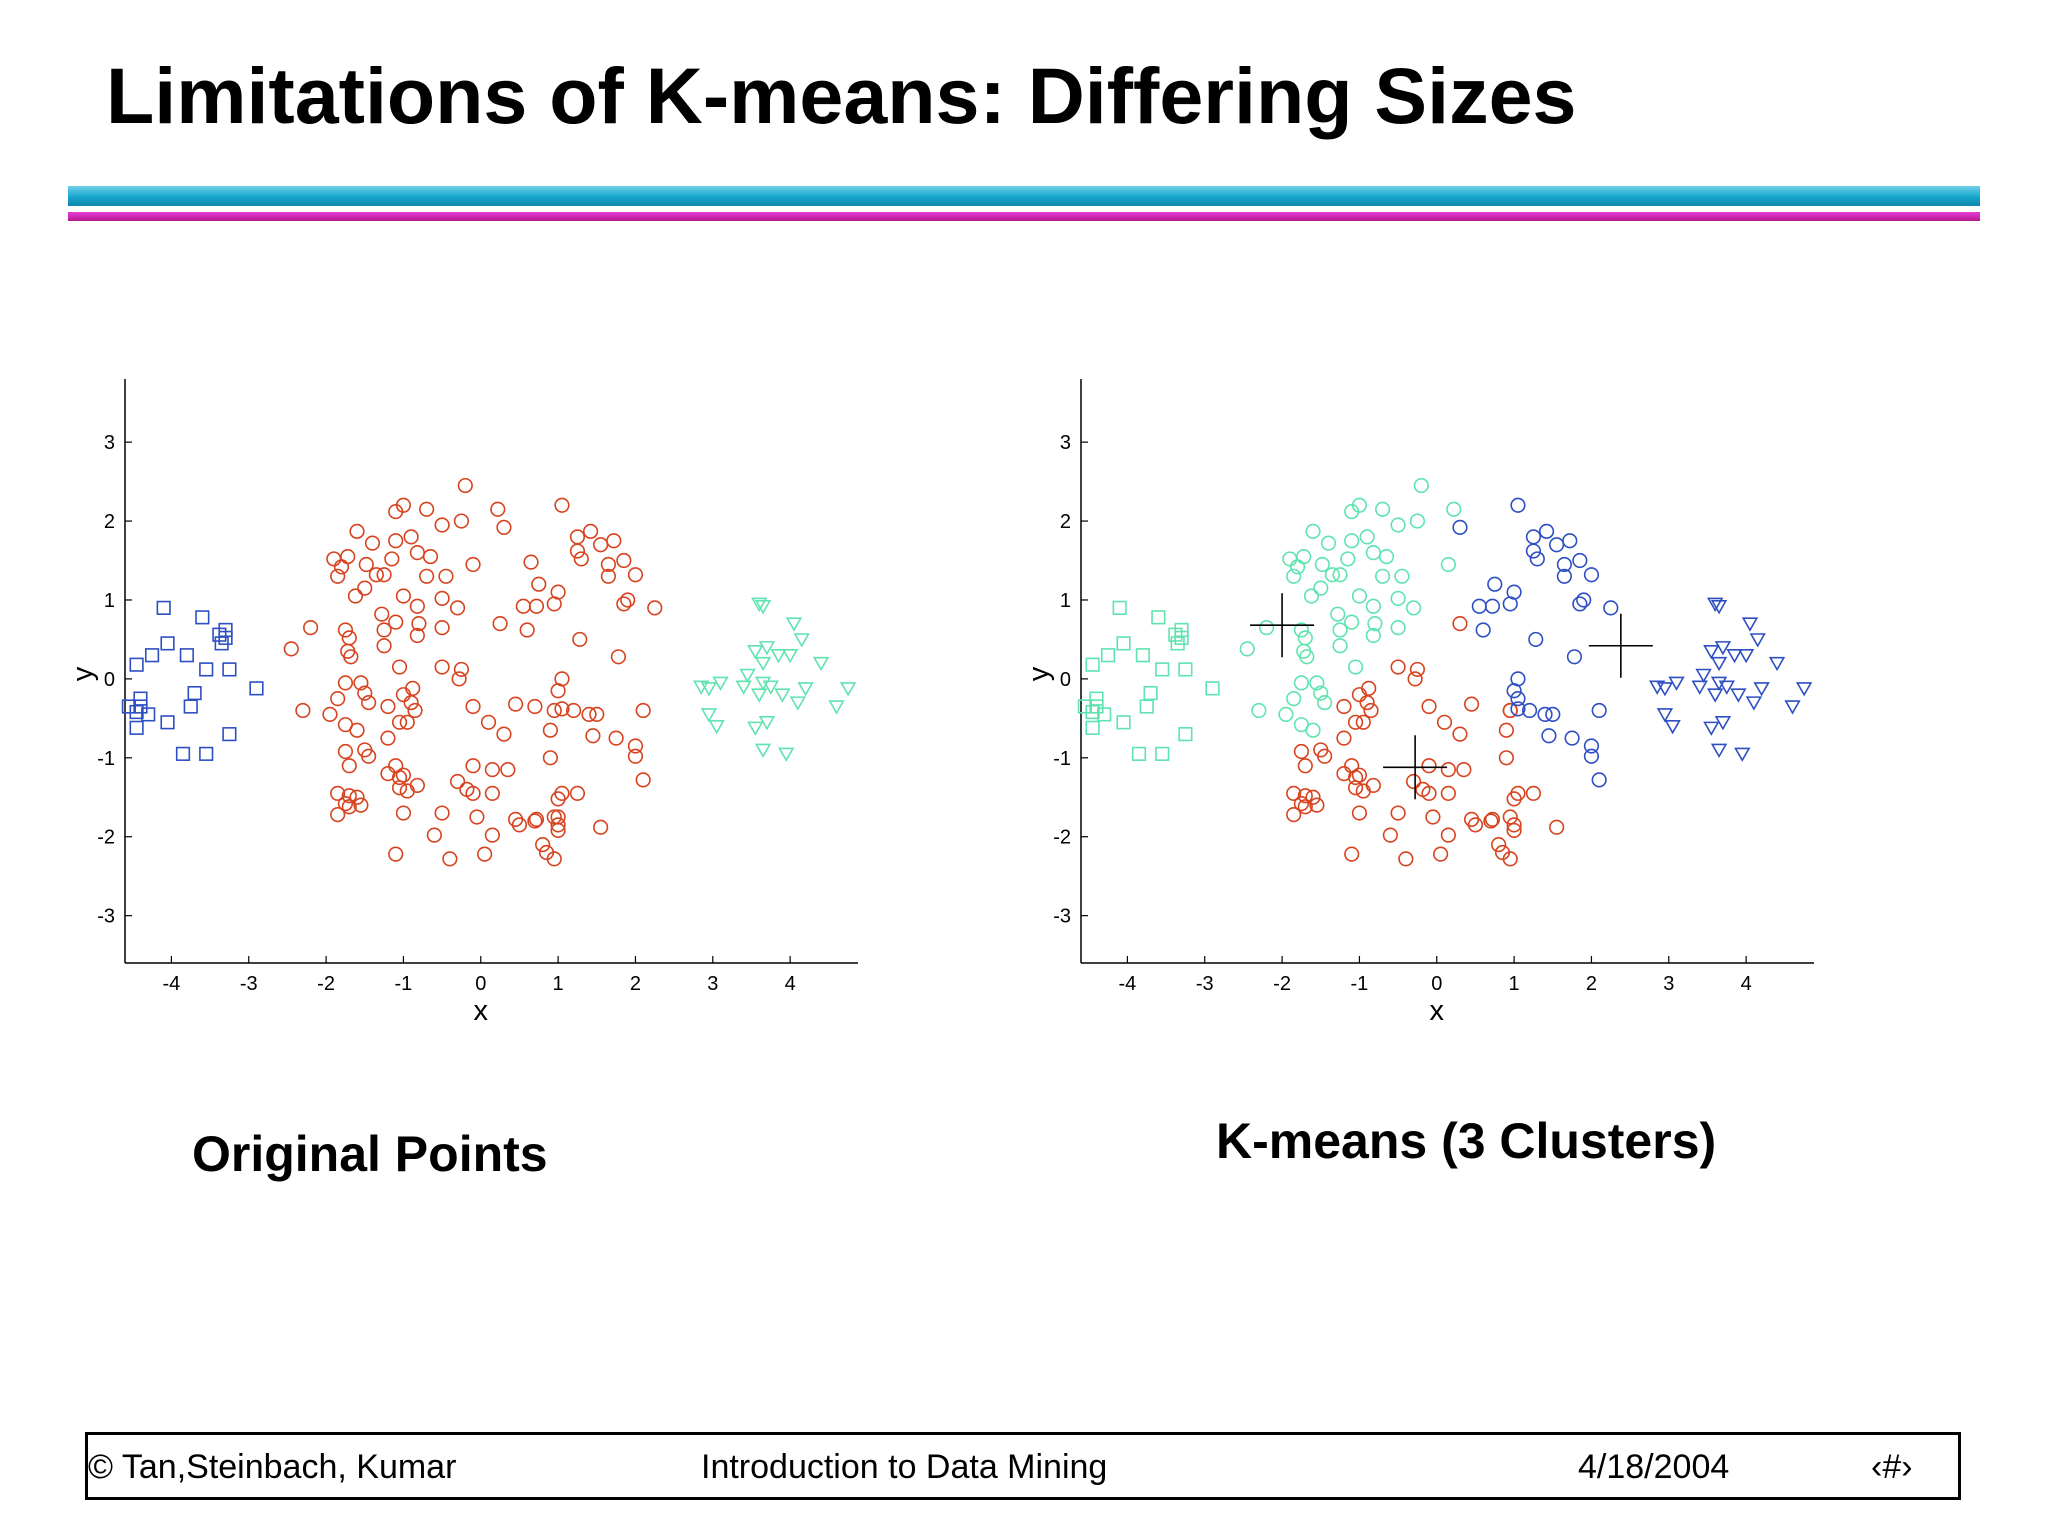  Describe the element at coordinates (249, 984) in the screenshot. I see `x-tick-label: -3` at that location.